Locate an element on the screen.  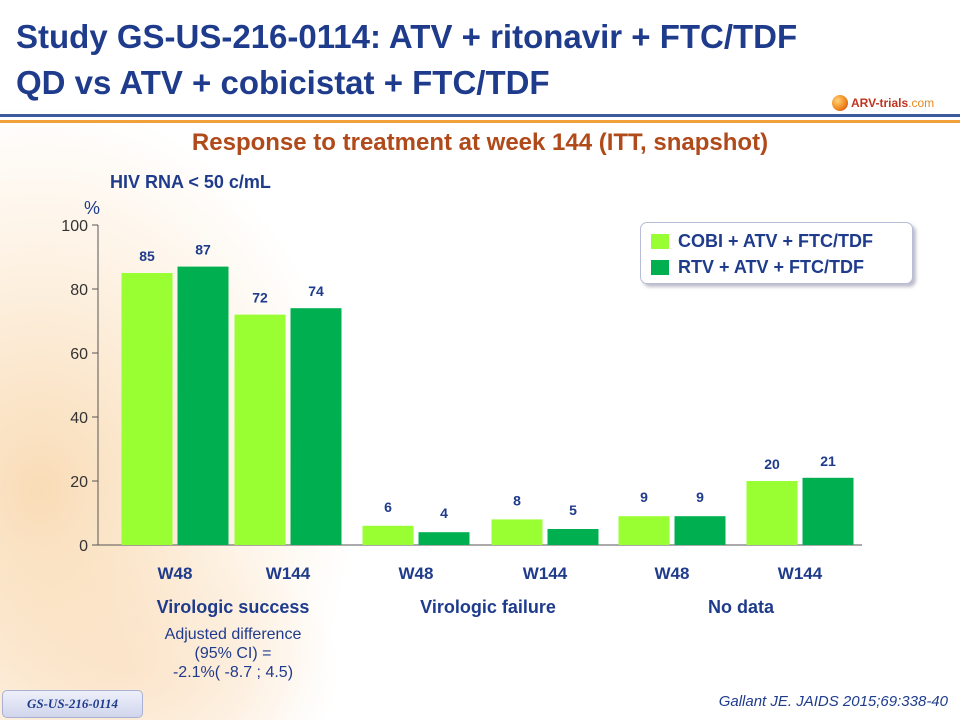
legend-label-rtv: RTV + ATV + FTC/TDF is located at coordinates (771, 266).